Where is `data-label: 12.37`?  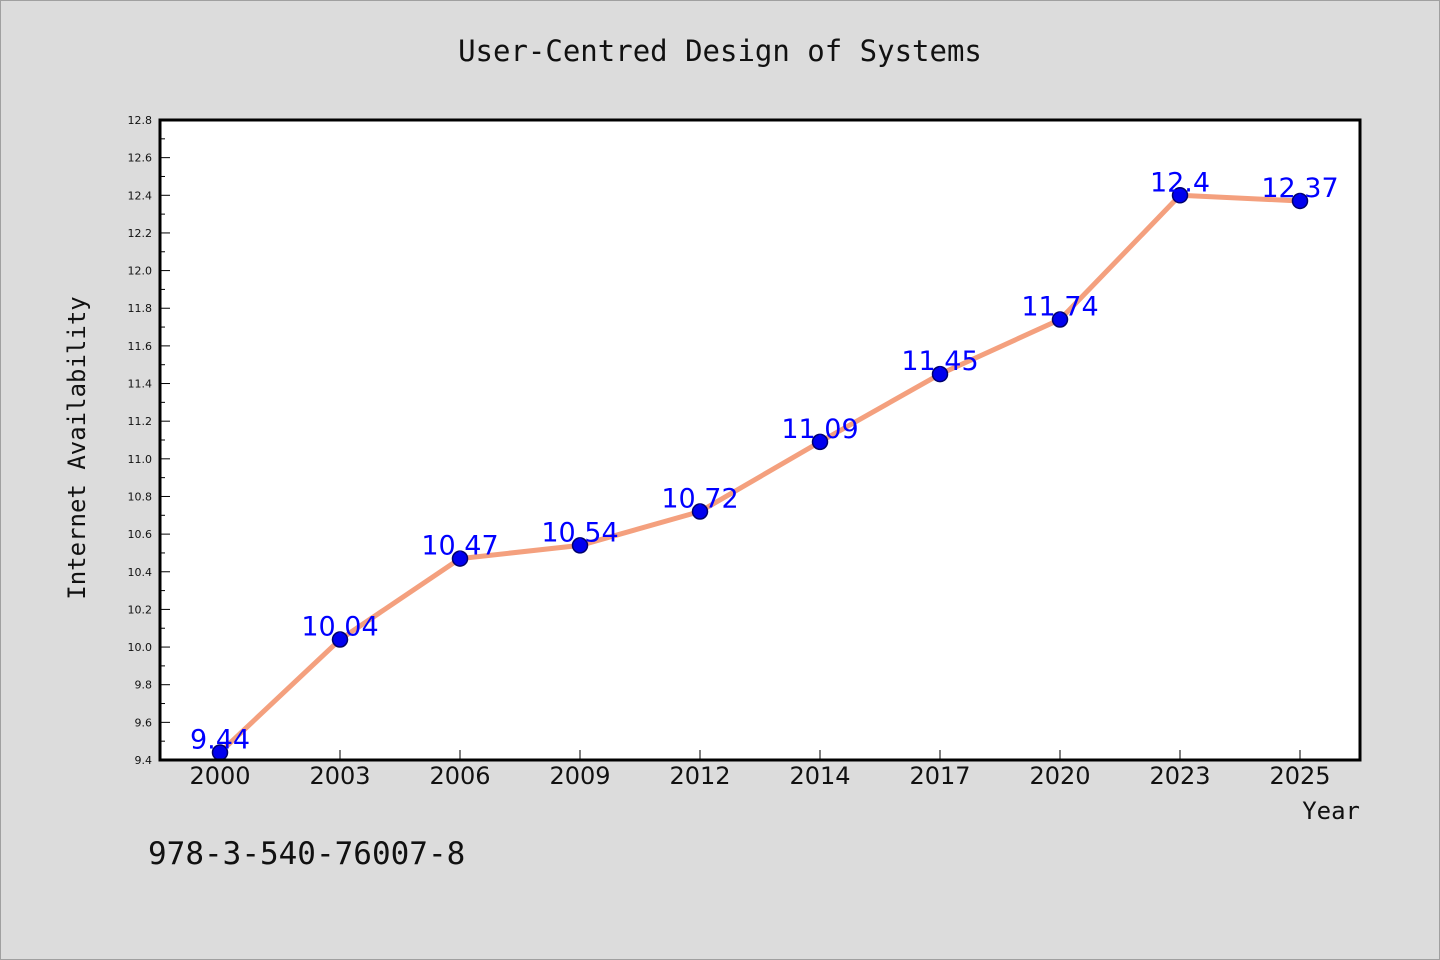 data-label: 12.37 is located at coordinates (1299, 188).